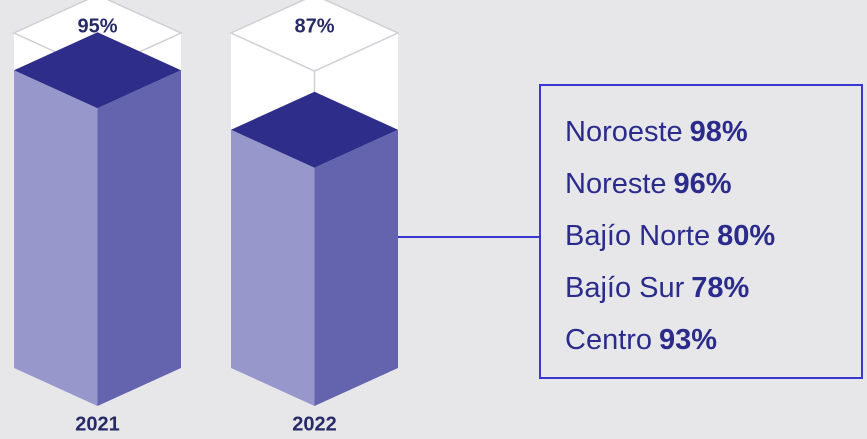 The image size is (867, 439). What do you see at coordinates (624, 132) in the screenshot?
I see `region-name: Noroeste` at bounding box center [624, 132].